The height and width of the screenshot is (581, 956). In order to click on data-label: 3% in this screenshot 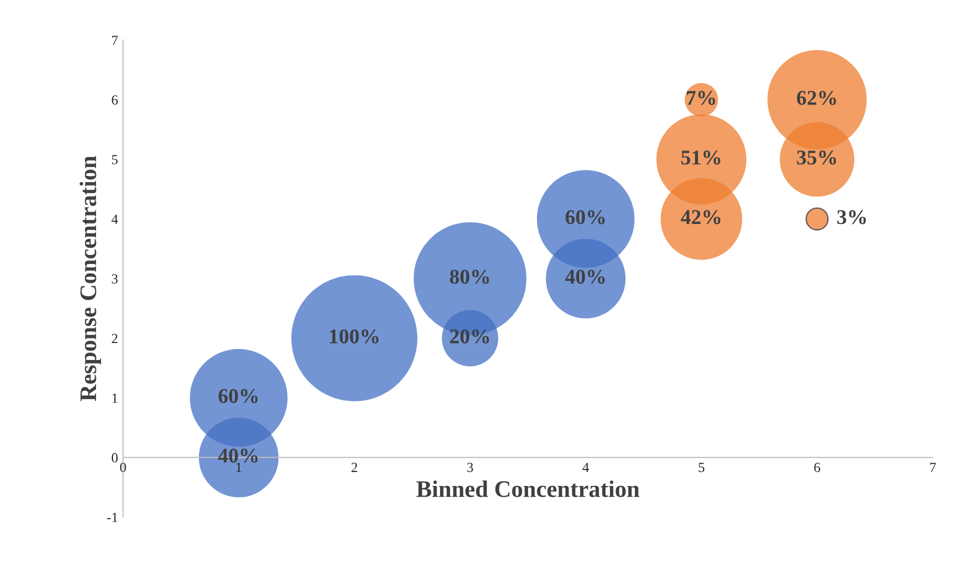, I will do `click(851, 217)`.